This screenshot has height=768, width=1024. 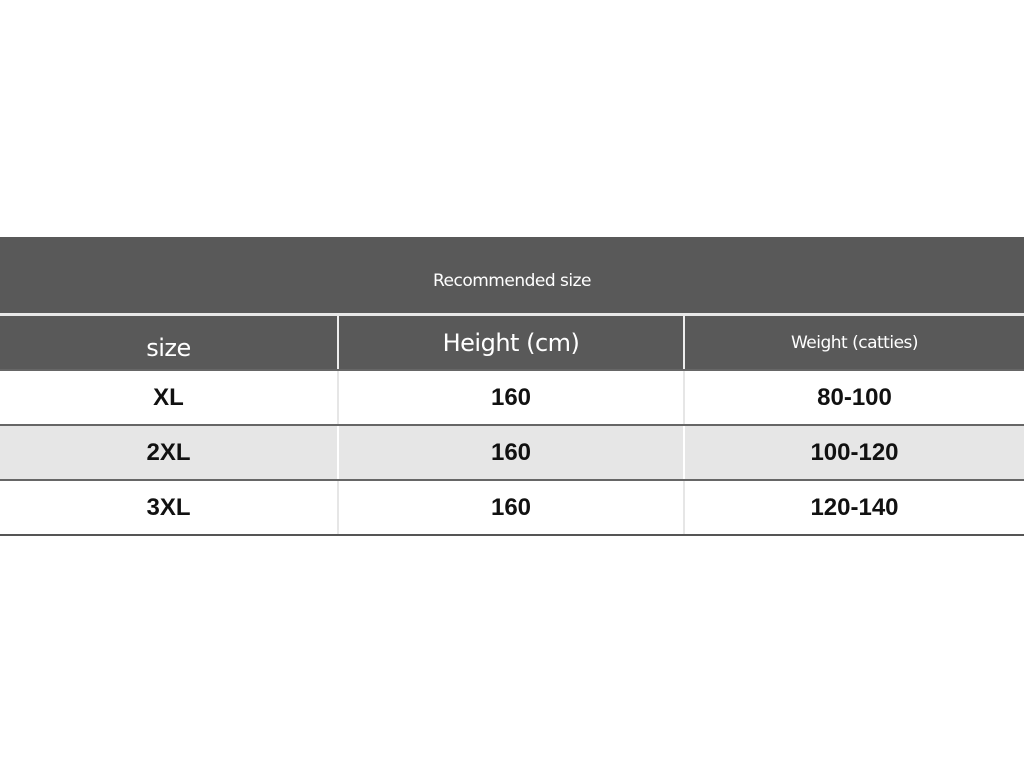 I want to click on header-height: Height (cm), so click(x=512, y=342).